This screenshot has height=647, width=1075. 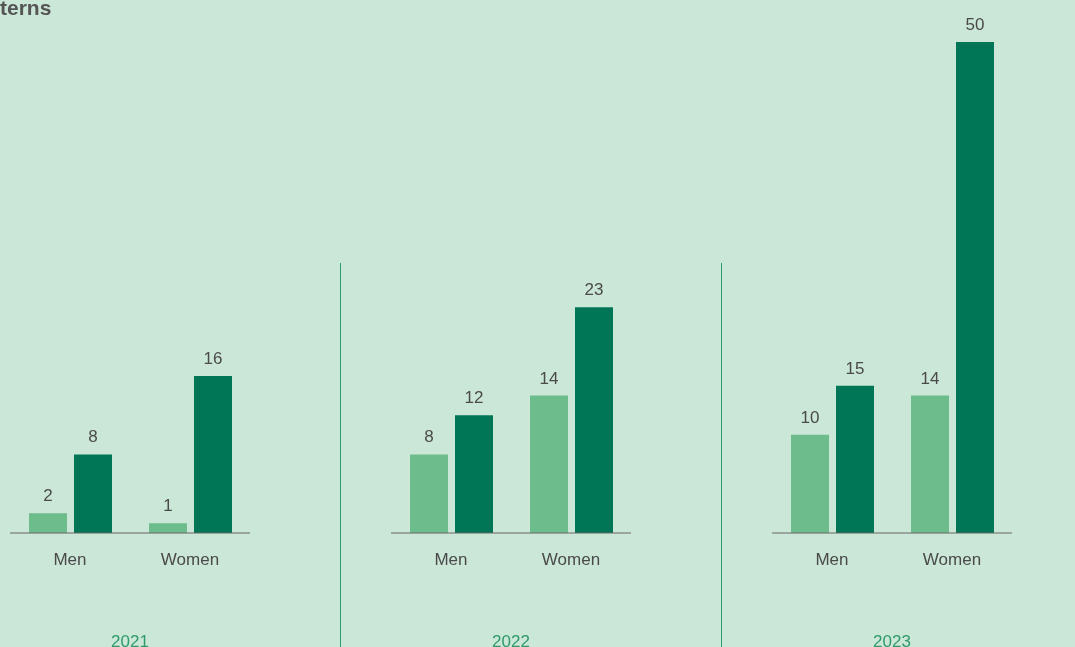 What do you see at coordinates (892, 639) in the screenshot?
I see `x-axis-title: 2023` at bounding box center [892, 639].